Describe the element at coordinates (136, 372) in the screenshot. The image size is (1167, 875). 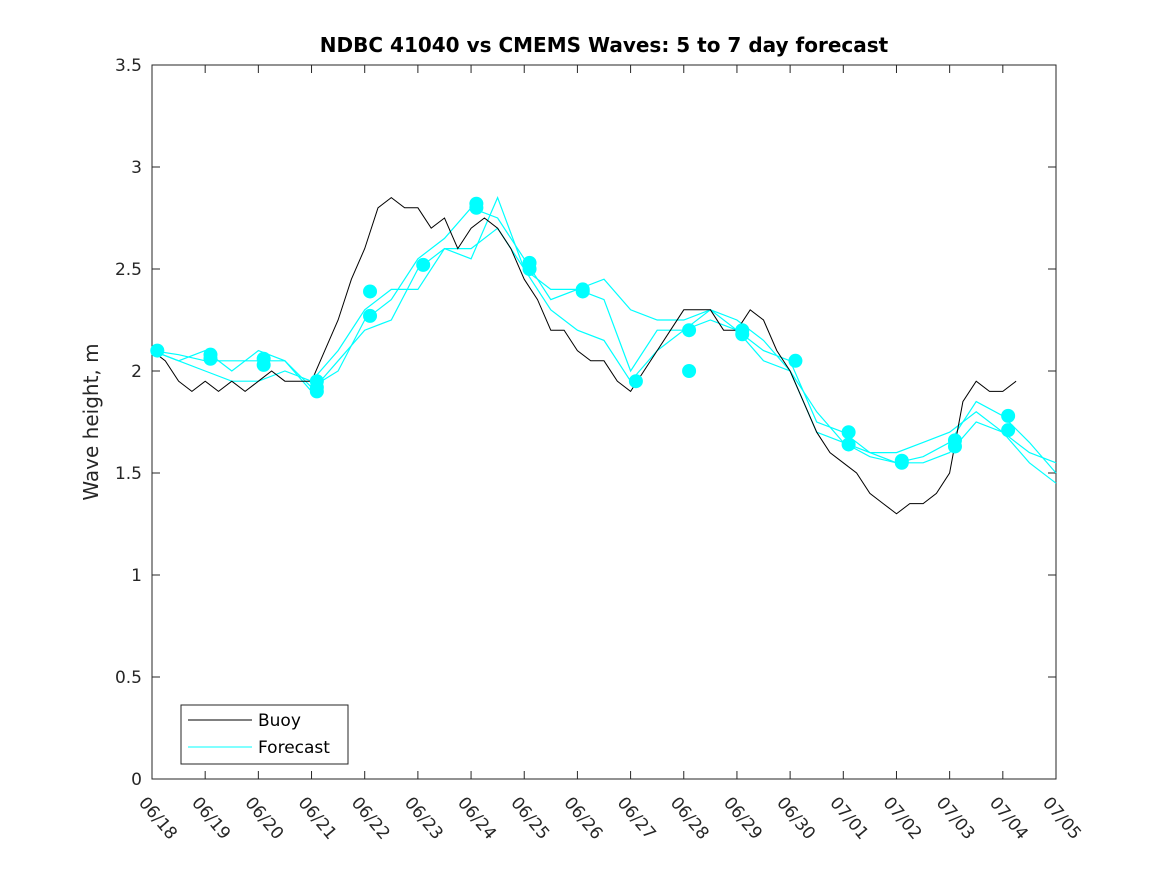
I see `y-tick-label: 2` at that location.